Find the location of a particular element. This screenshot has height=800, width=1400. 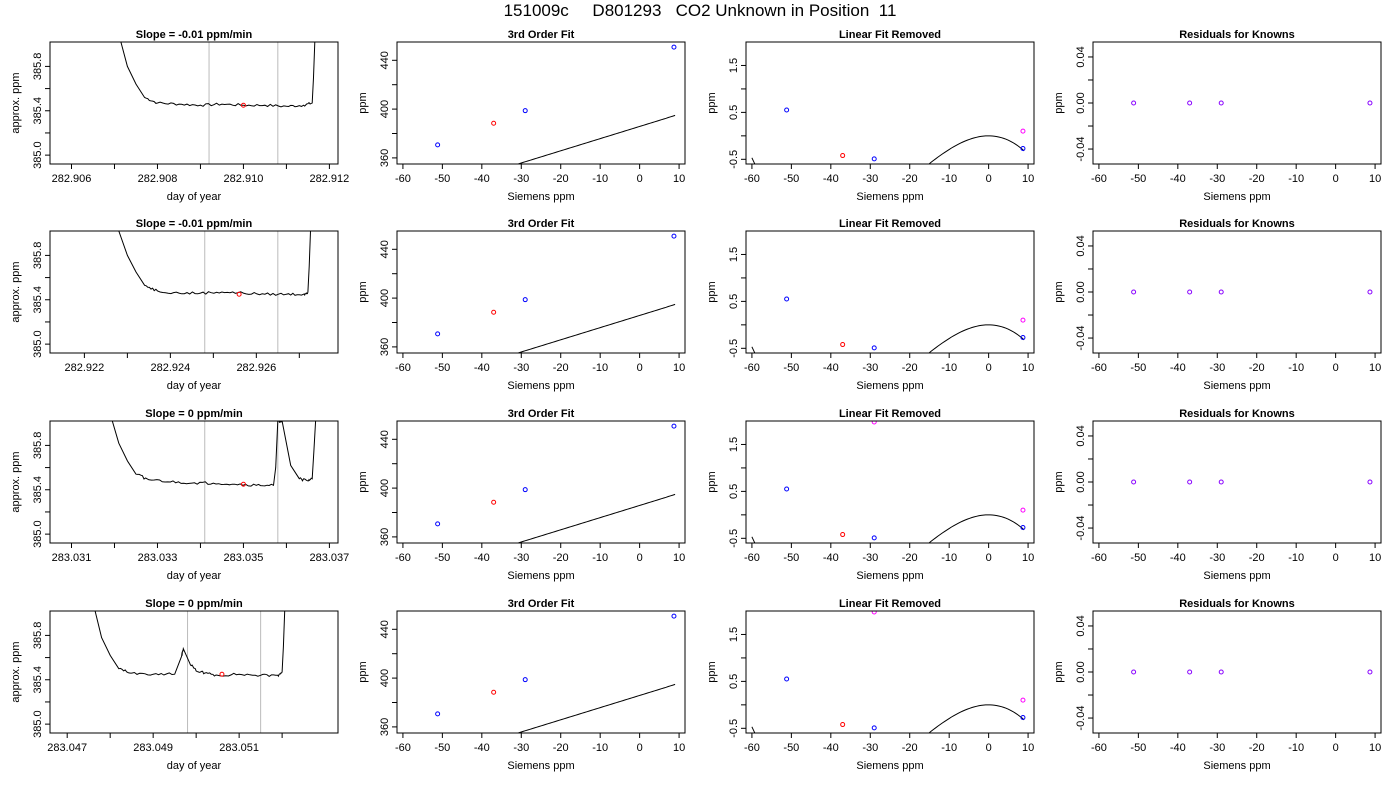

x-tick-label: 282.910 is located at coordinates (244, 179).